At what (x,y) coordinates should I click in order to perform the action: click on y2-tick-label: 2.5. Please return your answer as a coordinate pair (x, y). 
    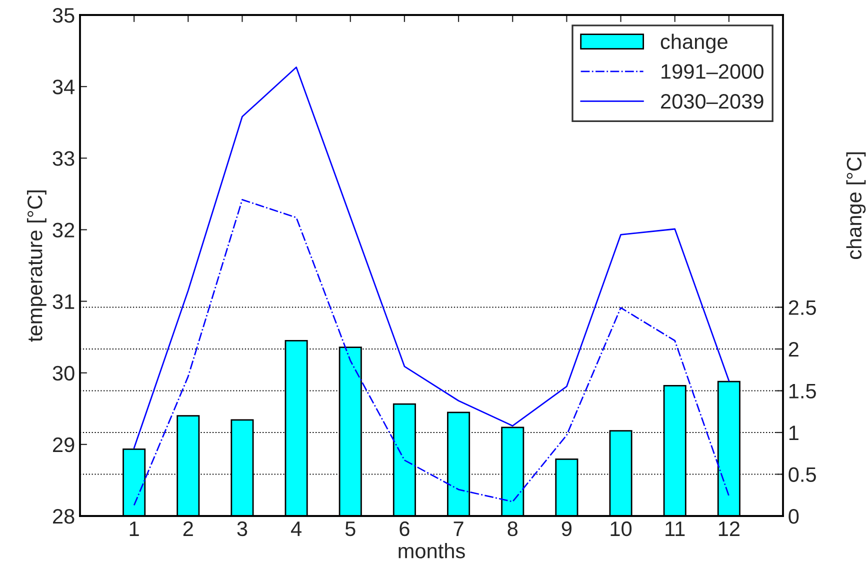
    Looking at the image, I should click on (802, 308).